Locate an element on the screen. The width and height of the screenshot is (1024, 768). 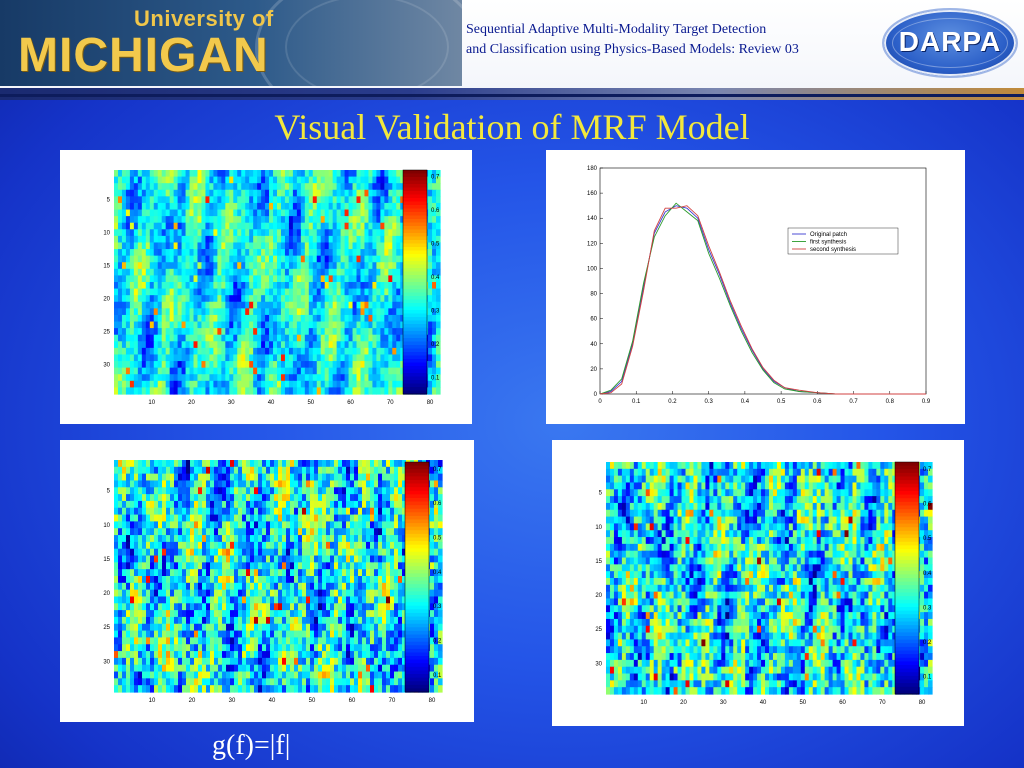
x-tick-label: 0 is located at coordinates (600, 402).